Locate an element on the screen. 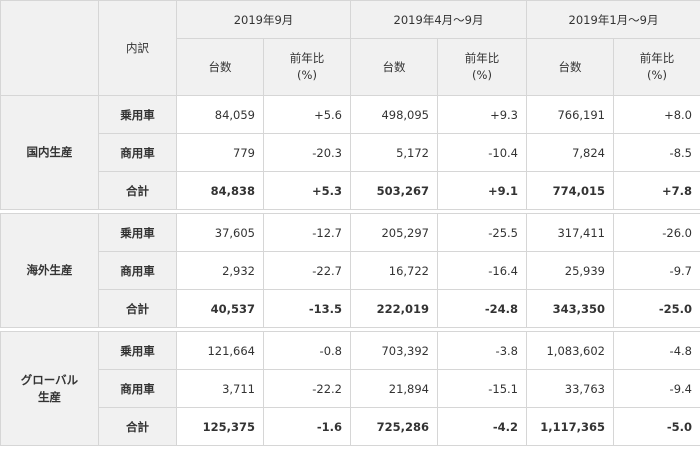  cell-yoy-apr-sep: -15.1 is located at coordinates (482, 388).